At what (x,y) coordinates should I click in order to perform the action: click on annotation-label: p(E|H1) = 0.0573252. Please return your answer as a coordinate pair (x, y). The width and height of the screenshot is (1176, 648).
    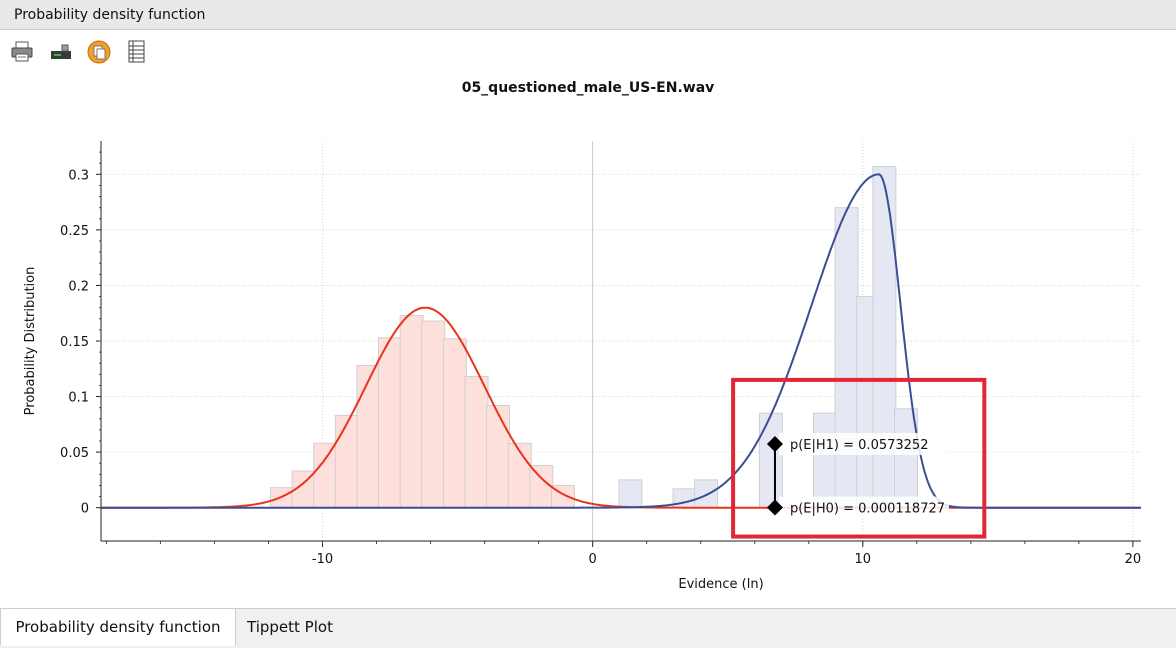
    Looking at the image, I should click on (859, 445).